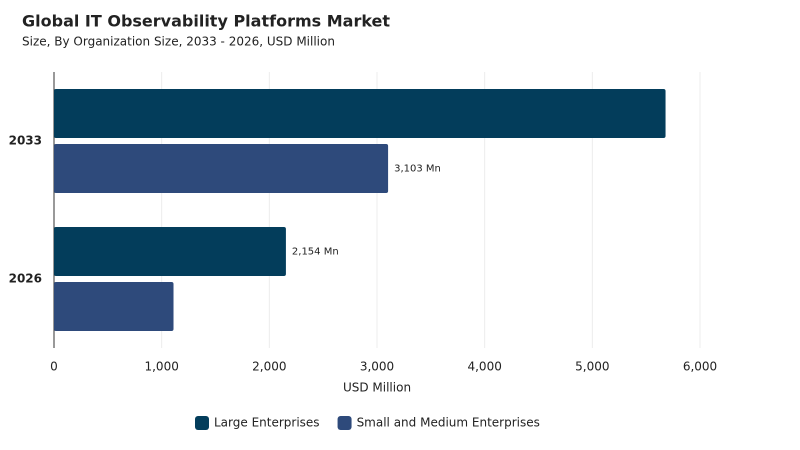 The height and width of the screenshot is (450, 800). Describe the element at coordinates (25, 279) in the screenshot. I see `y-tick-label: 2026` at that location.